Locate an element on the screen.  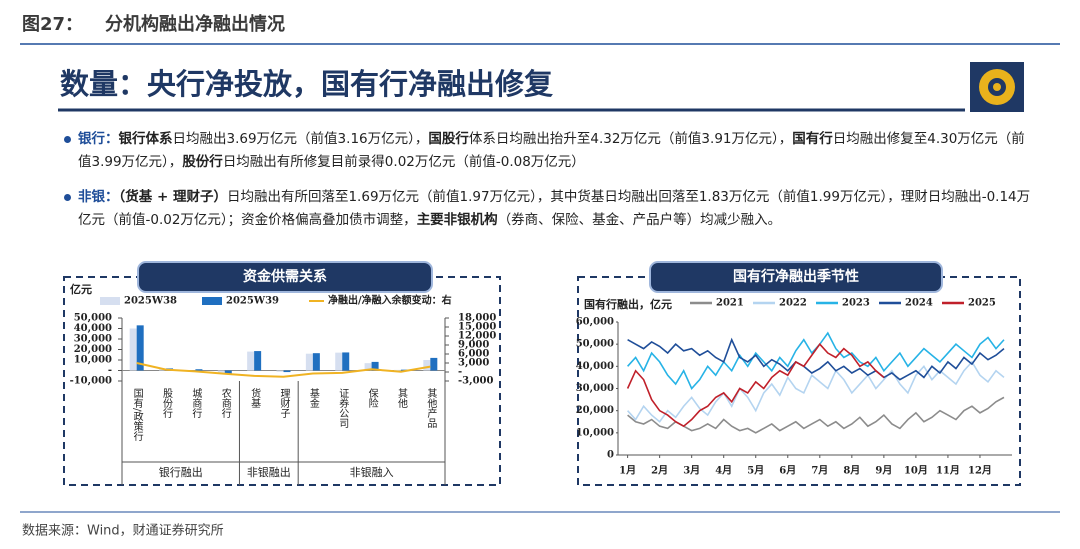
bullet-text: （货基 + 理财子） is located at coordinates (172, 197).